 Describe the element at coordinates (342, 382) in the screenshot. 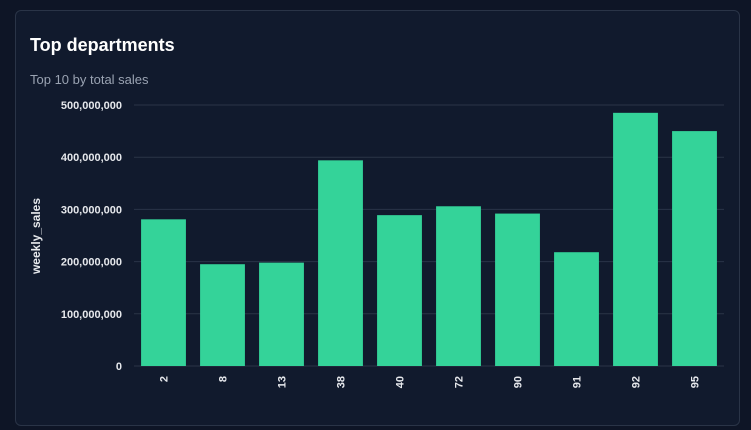

I see `x-tick-label: 38` at that location.